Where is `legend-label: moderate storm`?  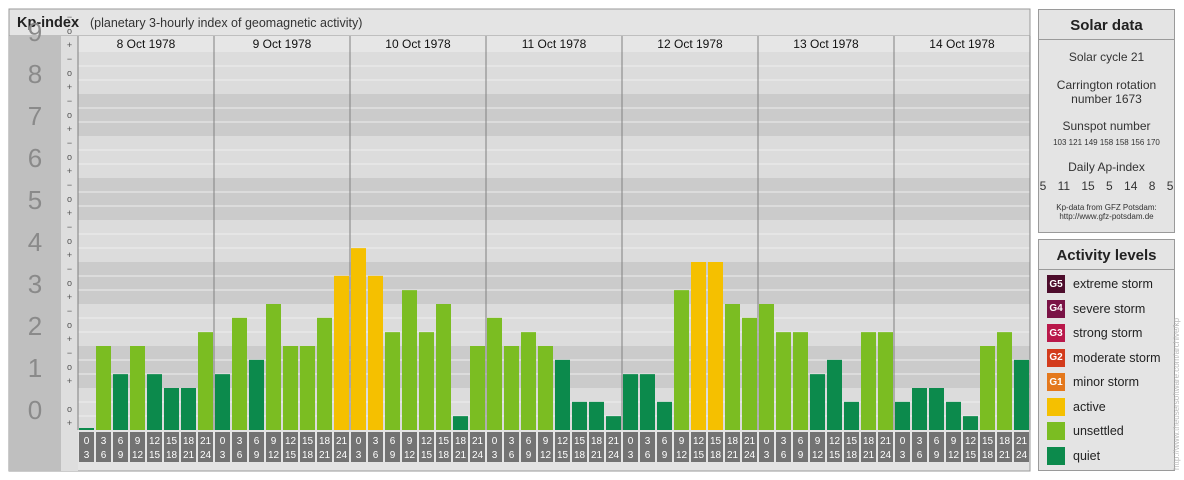
legend-label: moderate storm is located at coordinates (1117, 357).